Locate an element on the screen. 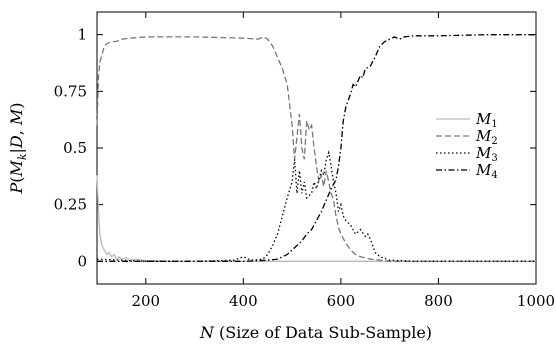 Image resolution: width=556 pixels, height=346 pixels. legend-label-m2: M2 is located at coordinates (486, 137).